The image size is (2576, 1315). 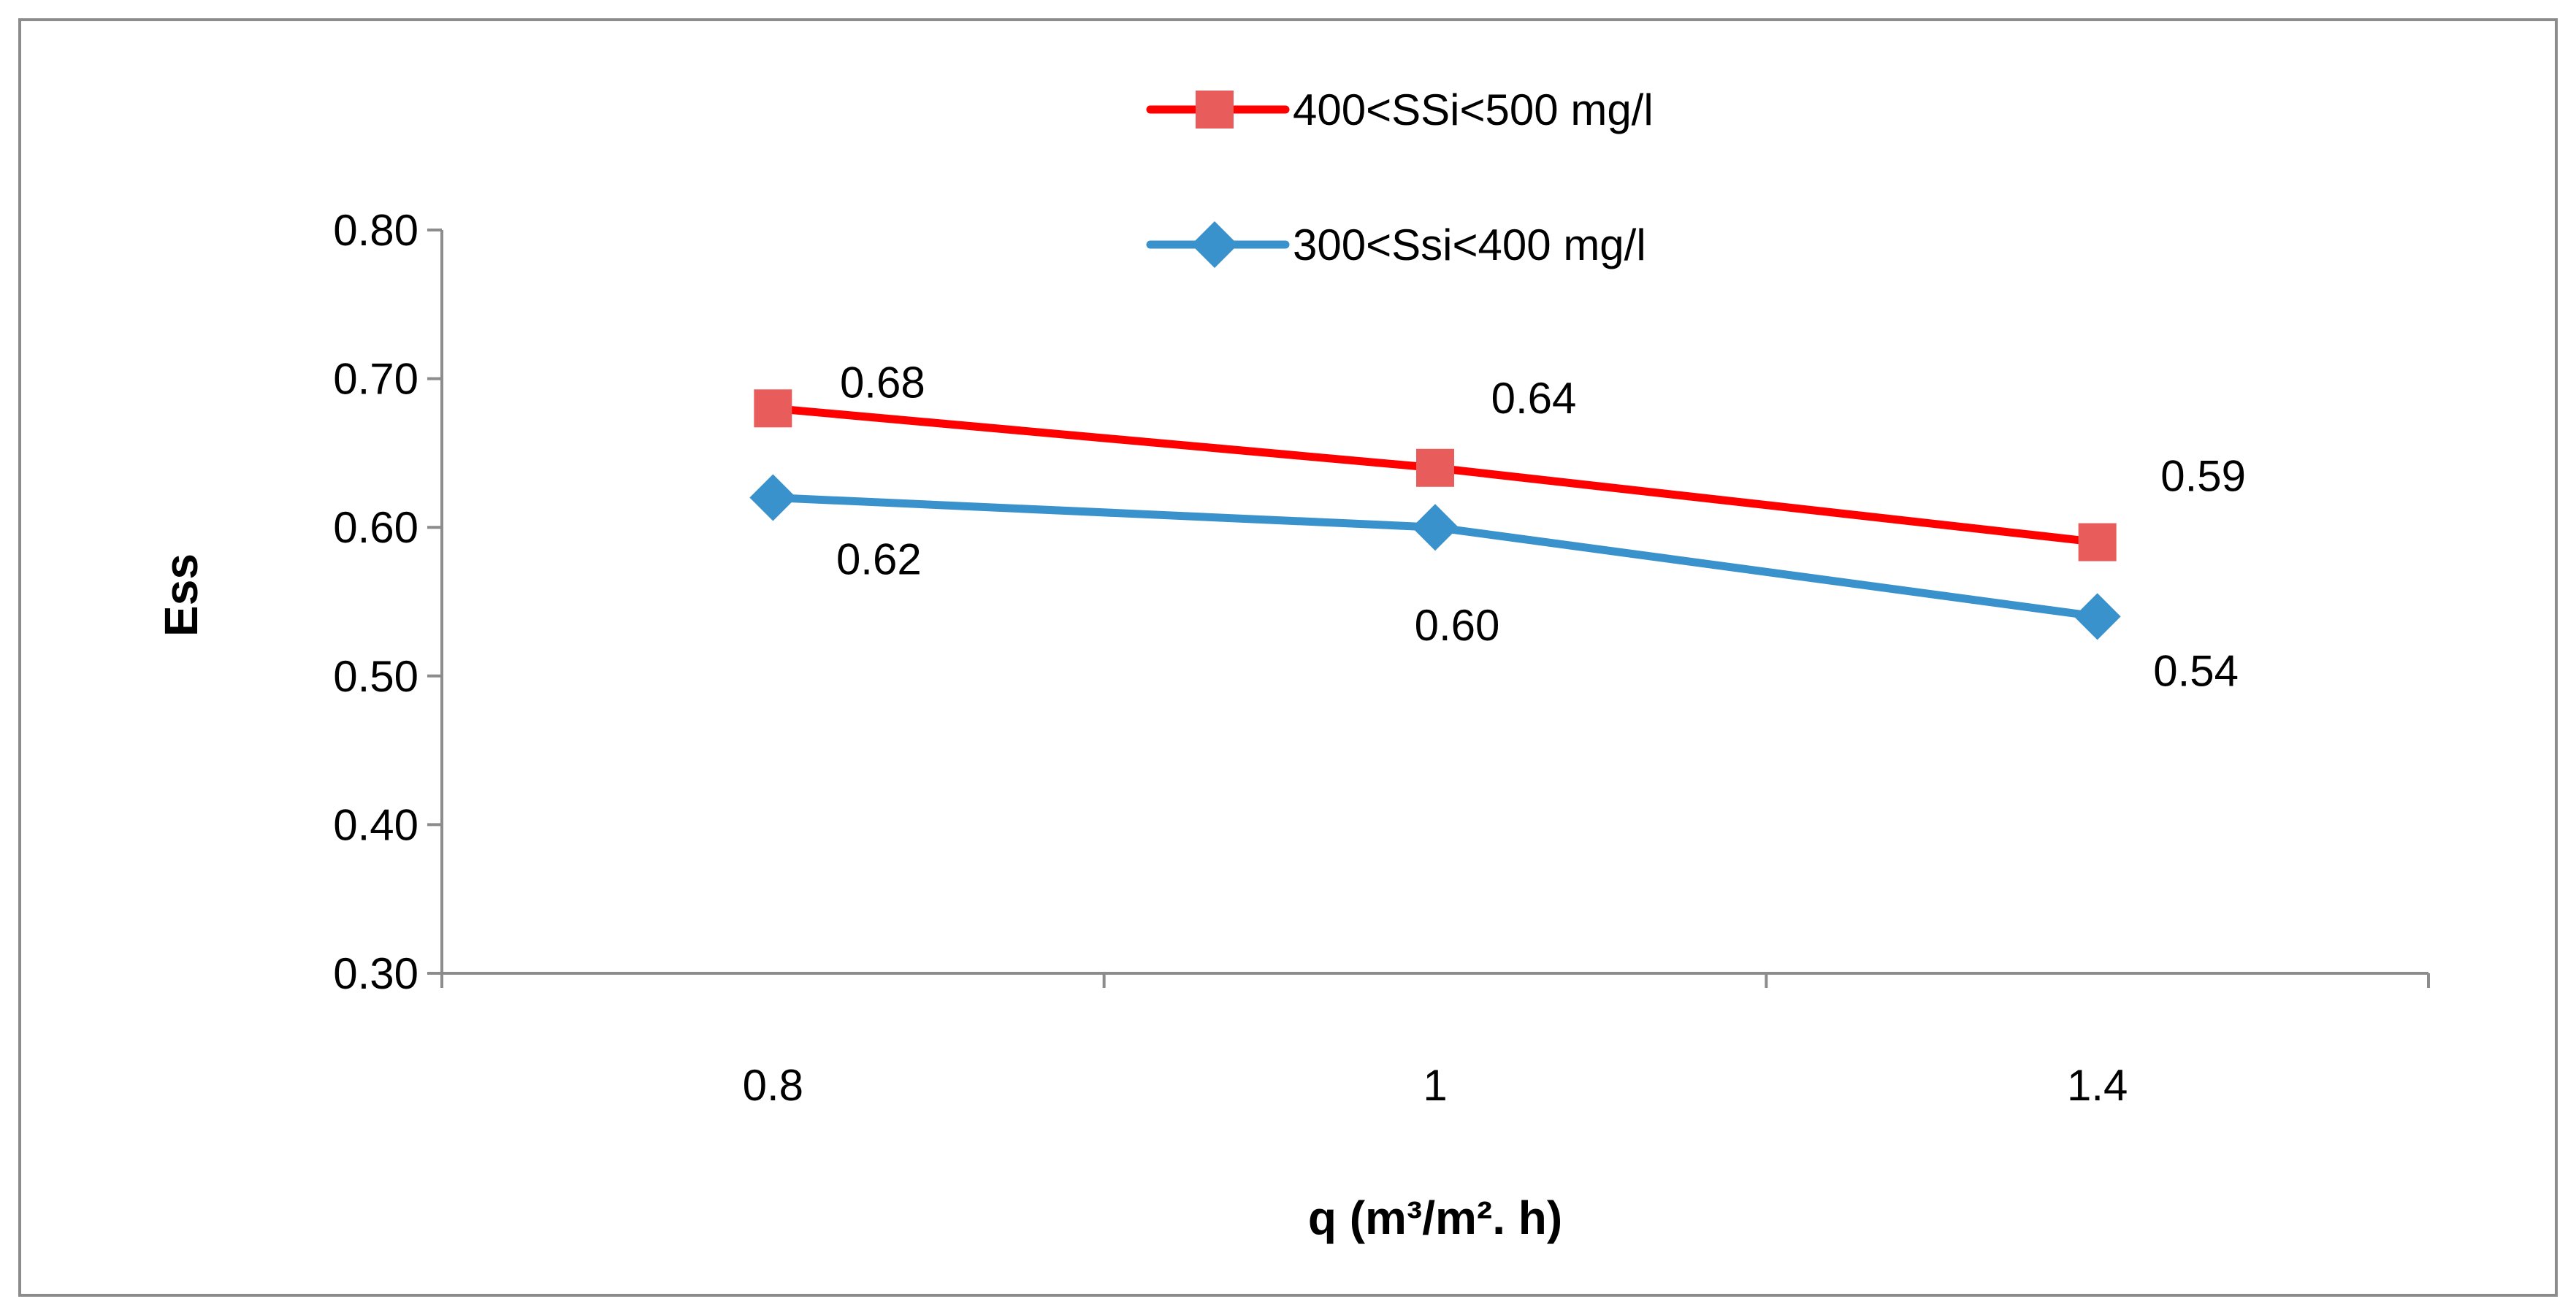 I want to click on legend-item-1: 300<Ssi<400 mg/l, so click(x=1396, y=245).